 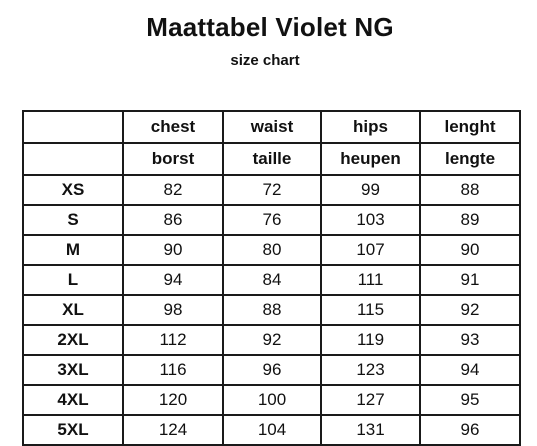 I want to click on hips-value: 103, so click(x=370, y=220).